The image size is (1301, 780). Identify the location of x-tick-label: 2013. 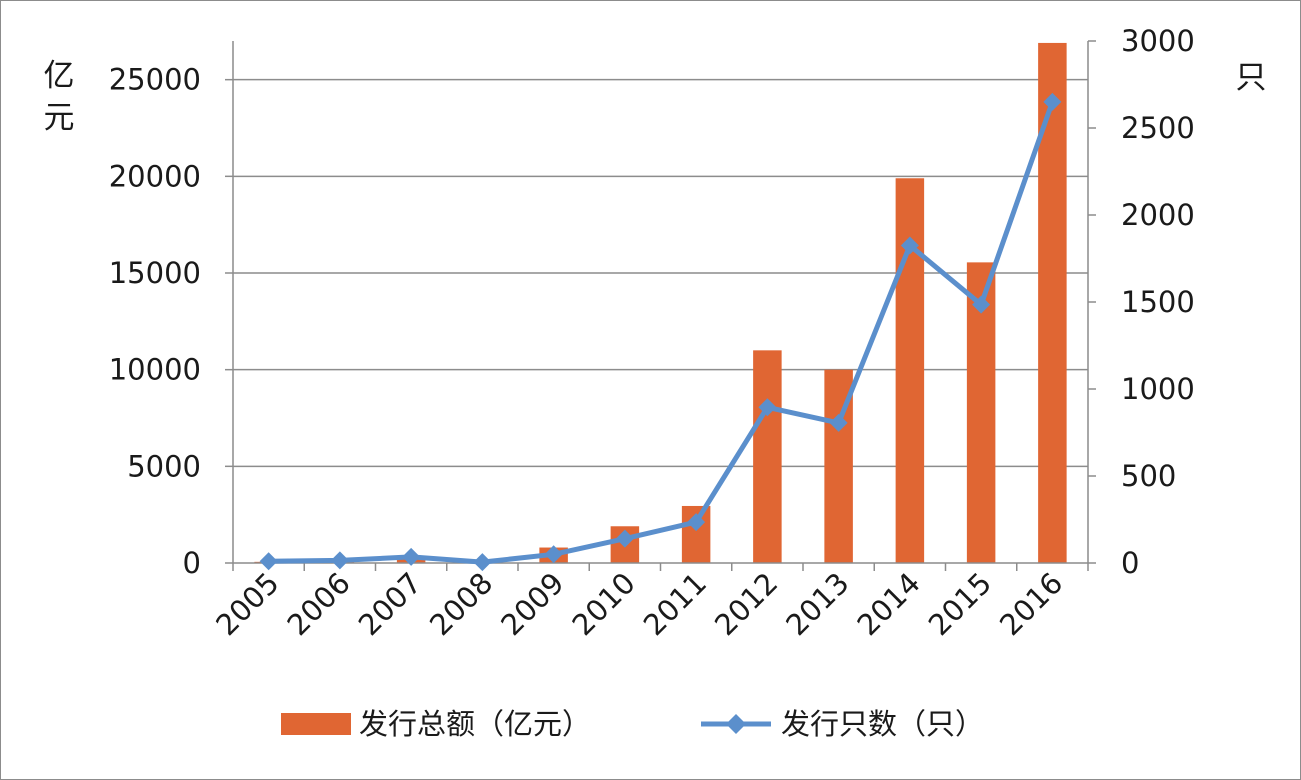
(817, 604).